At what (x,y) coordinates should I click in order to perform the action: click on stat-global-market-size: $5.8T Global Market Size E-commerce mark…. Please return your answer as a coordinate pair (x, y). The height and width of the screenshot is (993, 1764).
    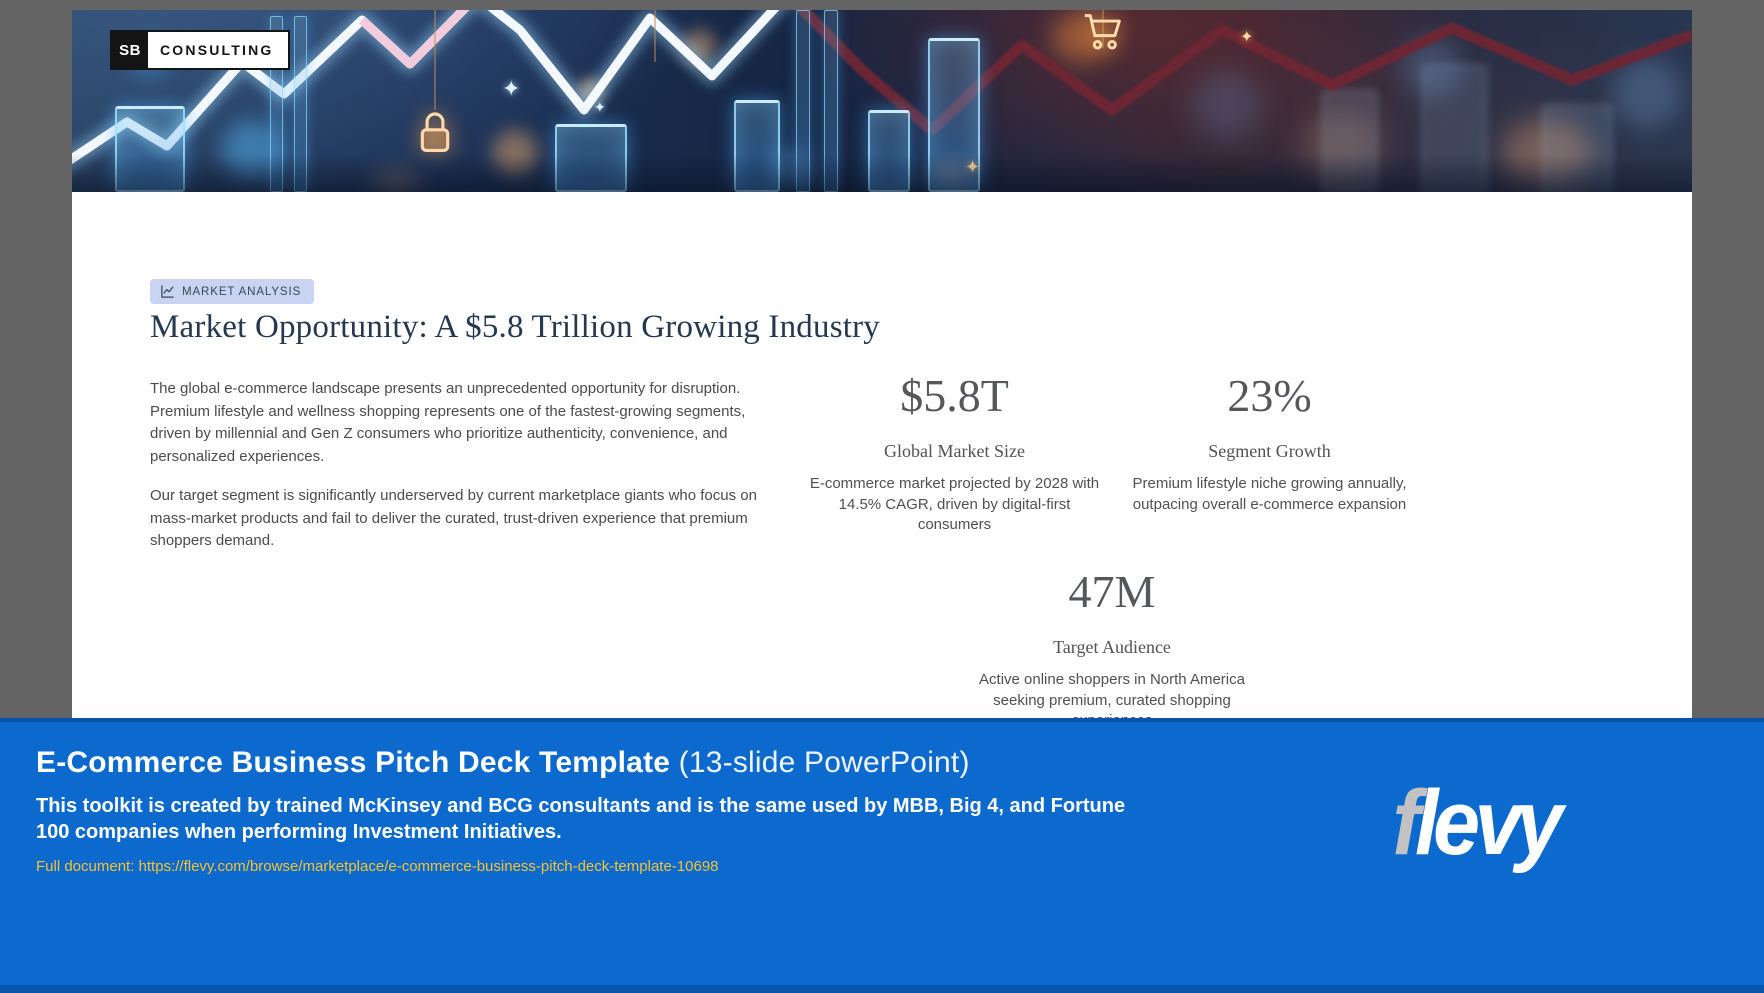
    Looking at the image, I should click on (954, 453).